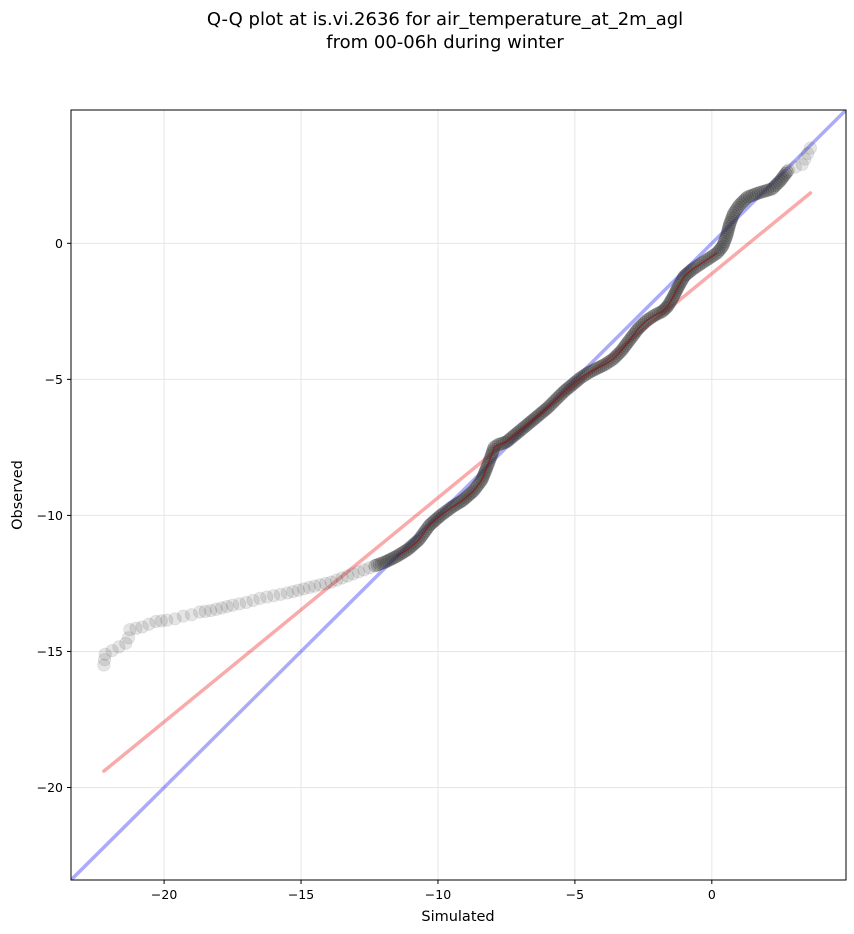 The image size is (854, 934). I want to click on x-axis-ticks: −20 −15 −10 −5 0, so click(433, 891).